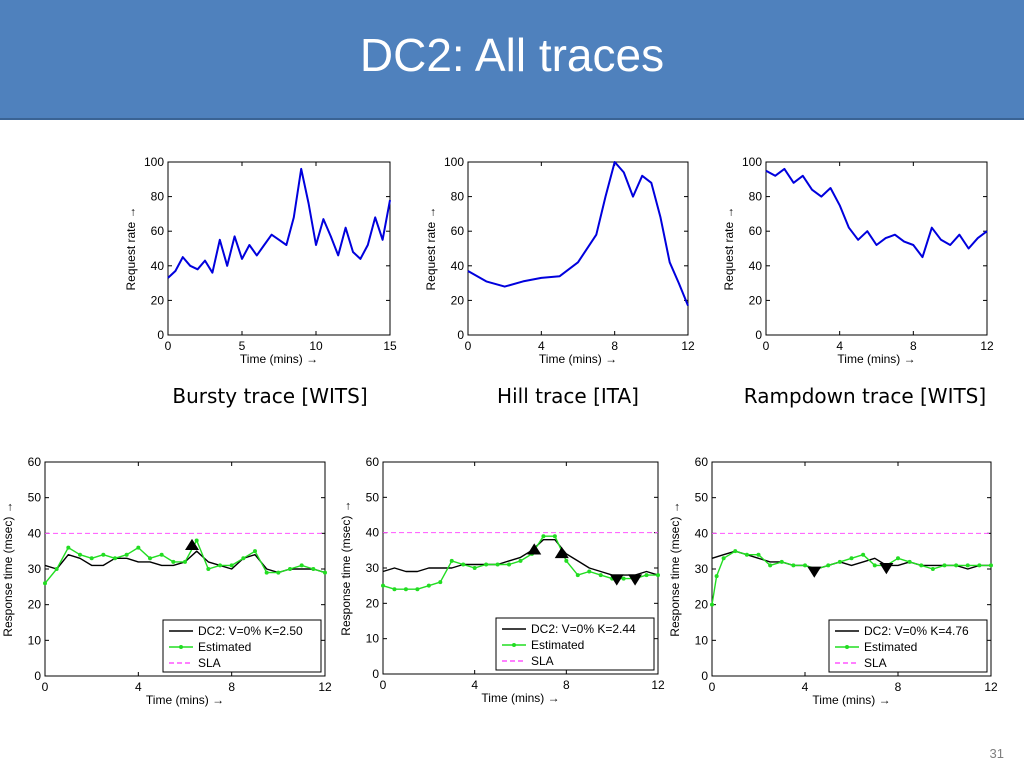 This screenshot has height=768, width=1024. I want to click on y-tick-label: 80, so click(158, 197).